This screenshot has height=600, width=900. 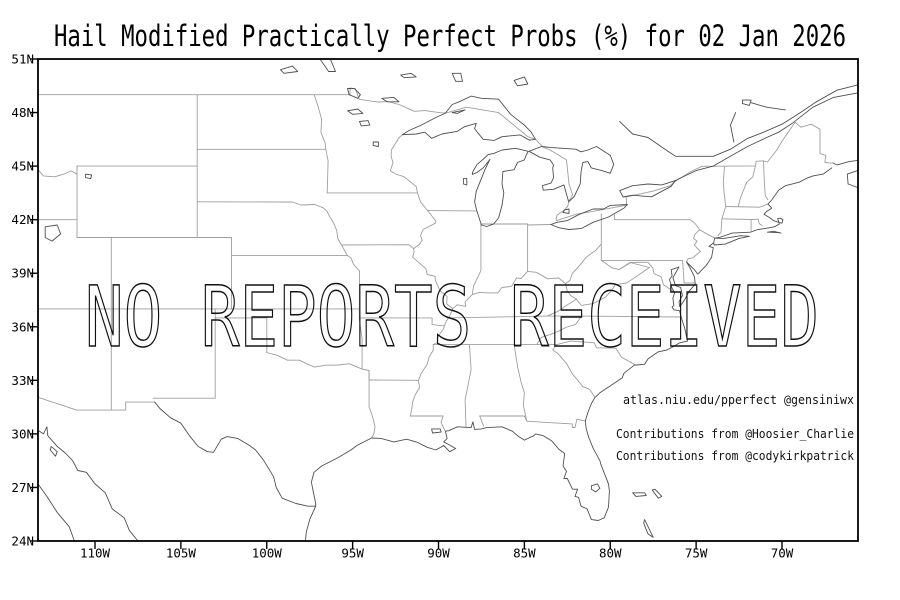 I want to click on lon-tick-label: 110W, so click(x=95, y=553).